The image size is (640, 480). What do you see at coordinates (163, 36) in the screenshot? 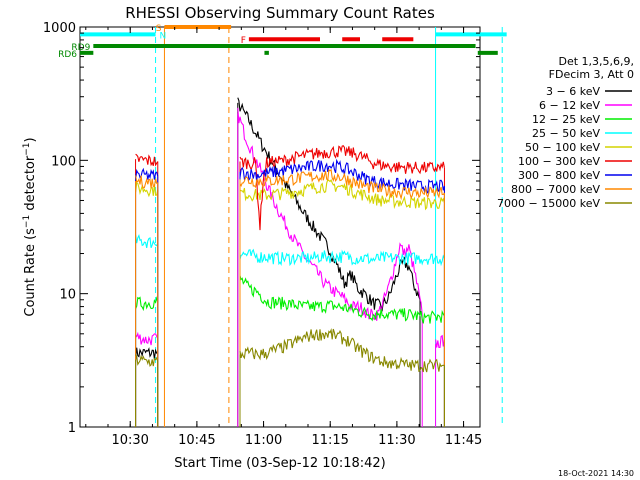
I see `status-label-n: N` at bounding box center [163, 36].